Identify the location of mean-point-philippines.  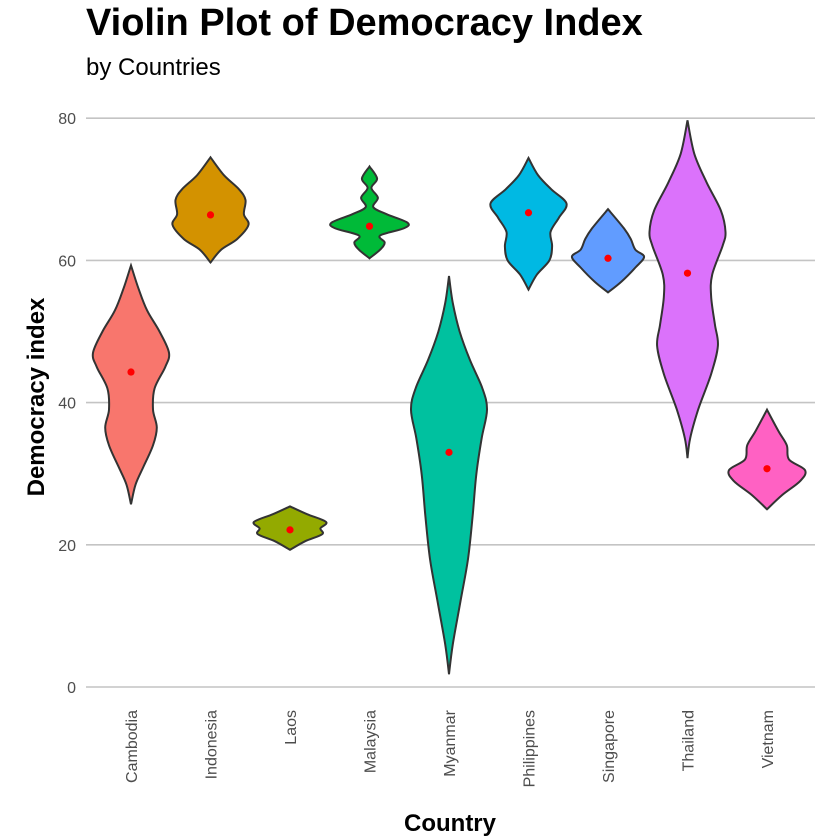
(528, 213).